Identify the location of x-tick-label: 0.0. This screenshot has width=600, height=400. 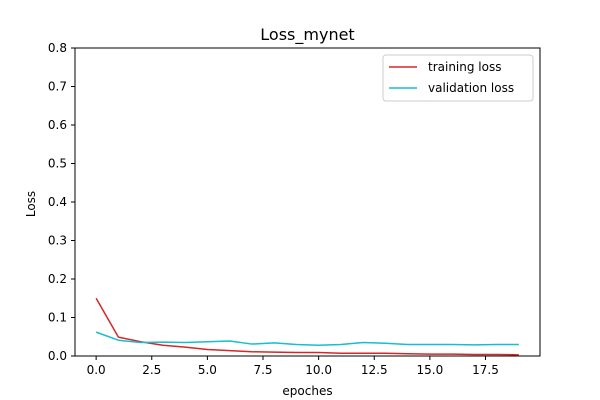
(96, 370).